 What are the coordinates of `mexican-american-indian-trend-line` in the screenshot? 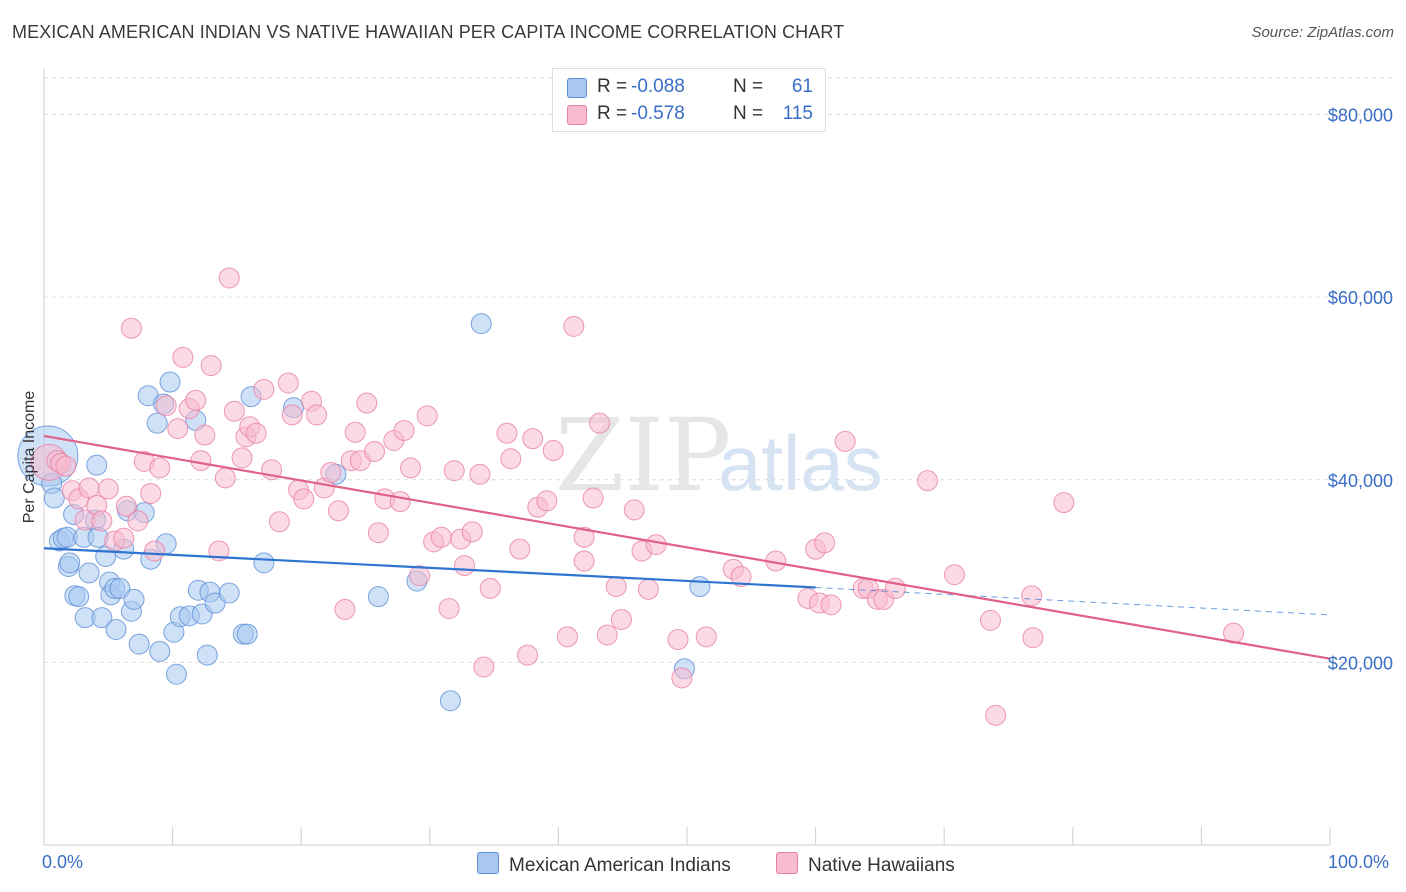 It's located at (429, 568).